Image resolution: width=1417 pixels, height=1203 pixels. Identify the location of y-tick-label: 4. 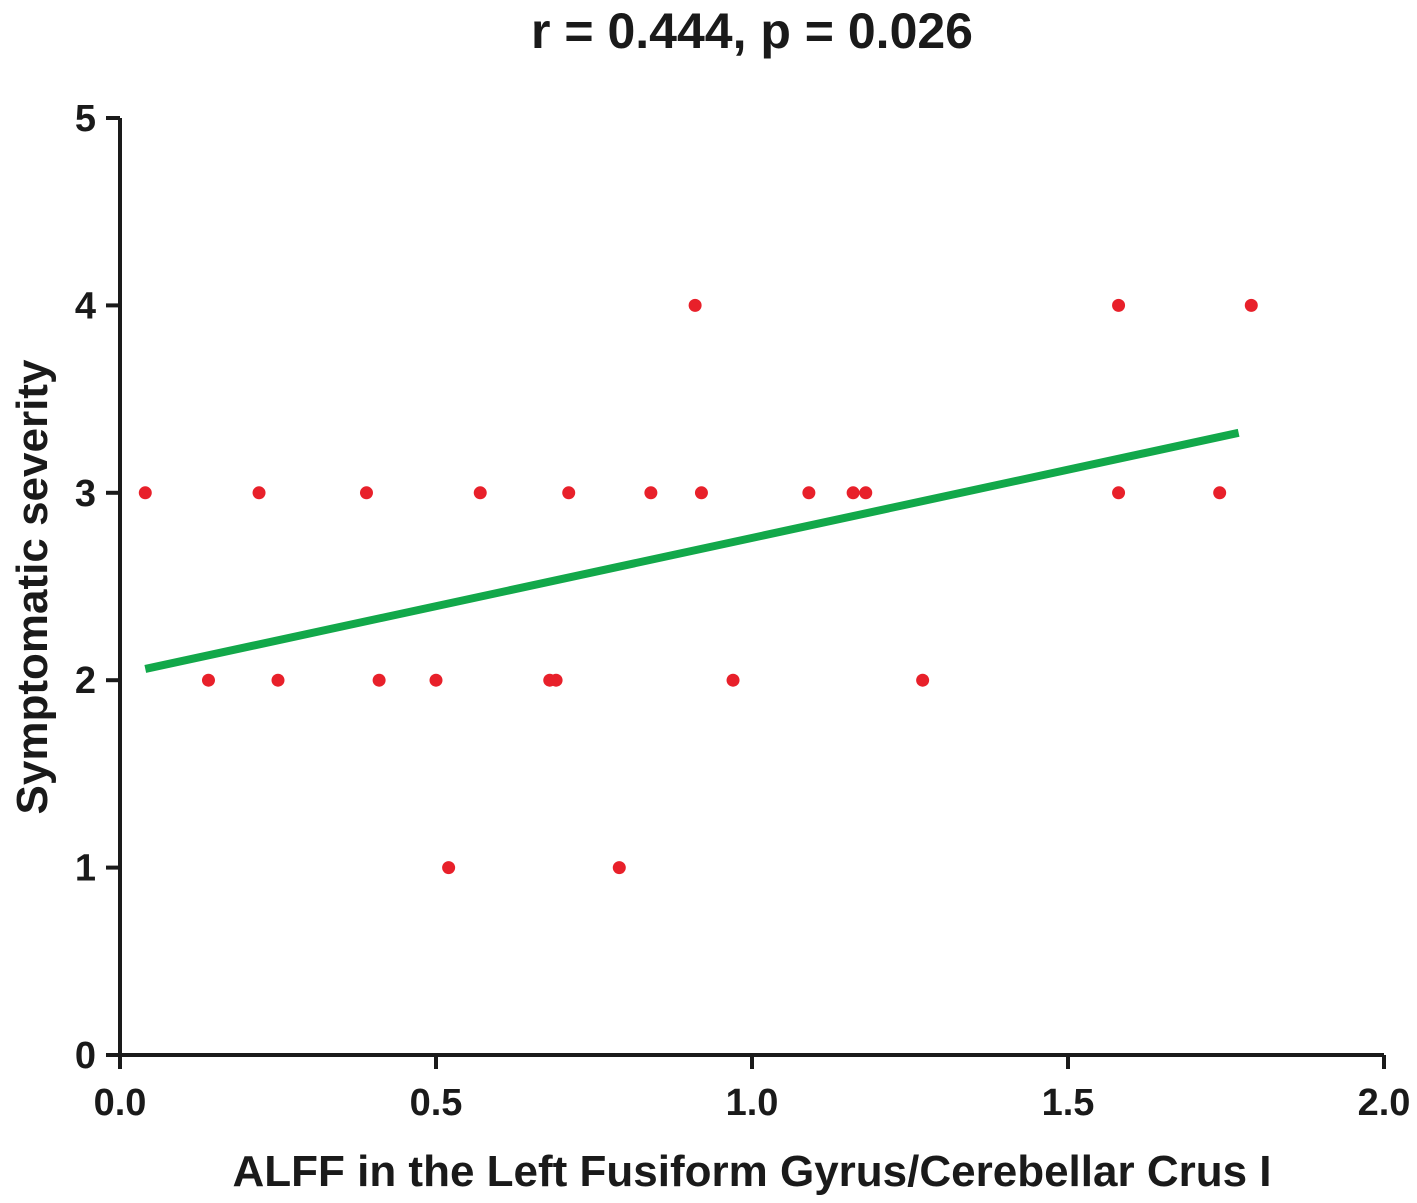
(85, 306).